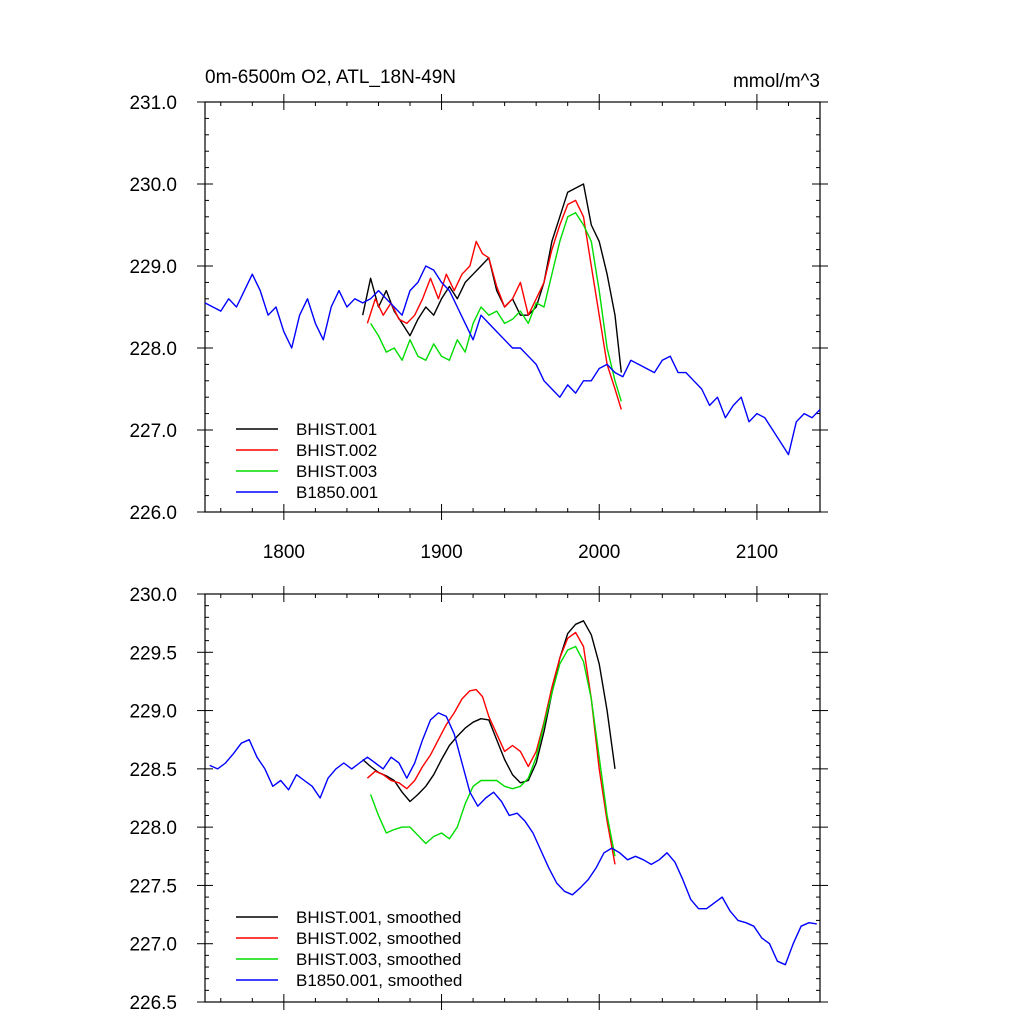 The width and height of the screenshot is (1024, 1024). What do you see at coordinates (336, 471) in the screenshot?
I see `legend-label: BHIST.003` at bounding box center [336, 471].